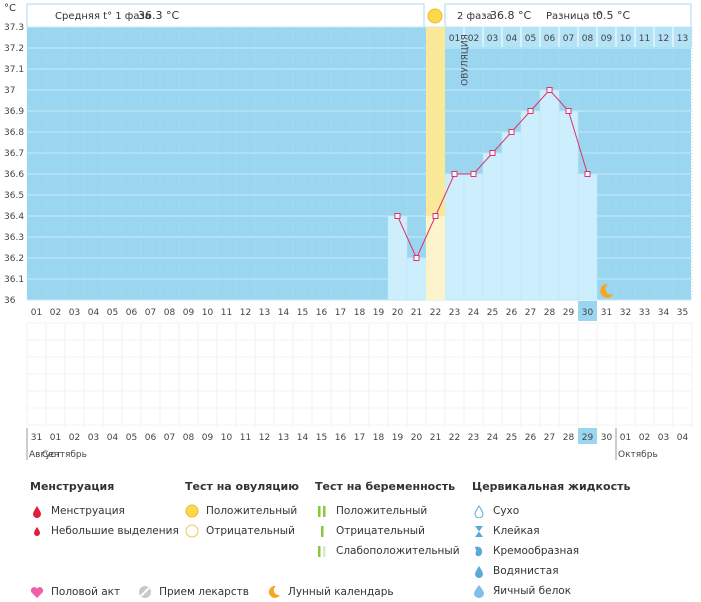 This screenshot has height=602, width=701. Describe the element at coordinates (569, 313) in the screenshot. I see `x-cycle-tick: 29` at that location.